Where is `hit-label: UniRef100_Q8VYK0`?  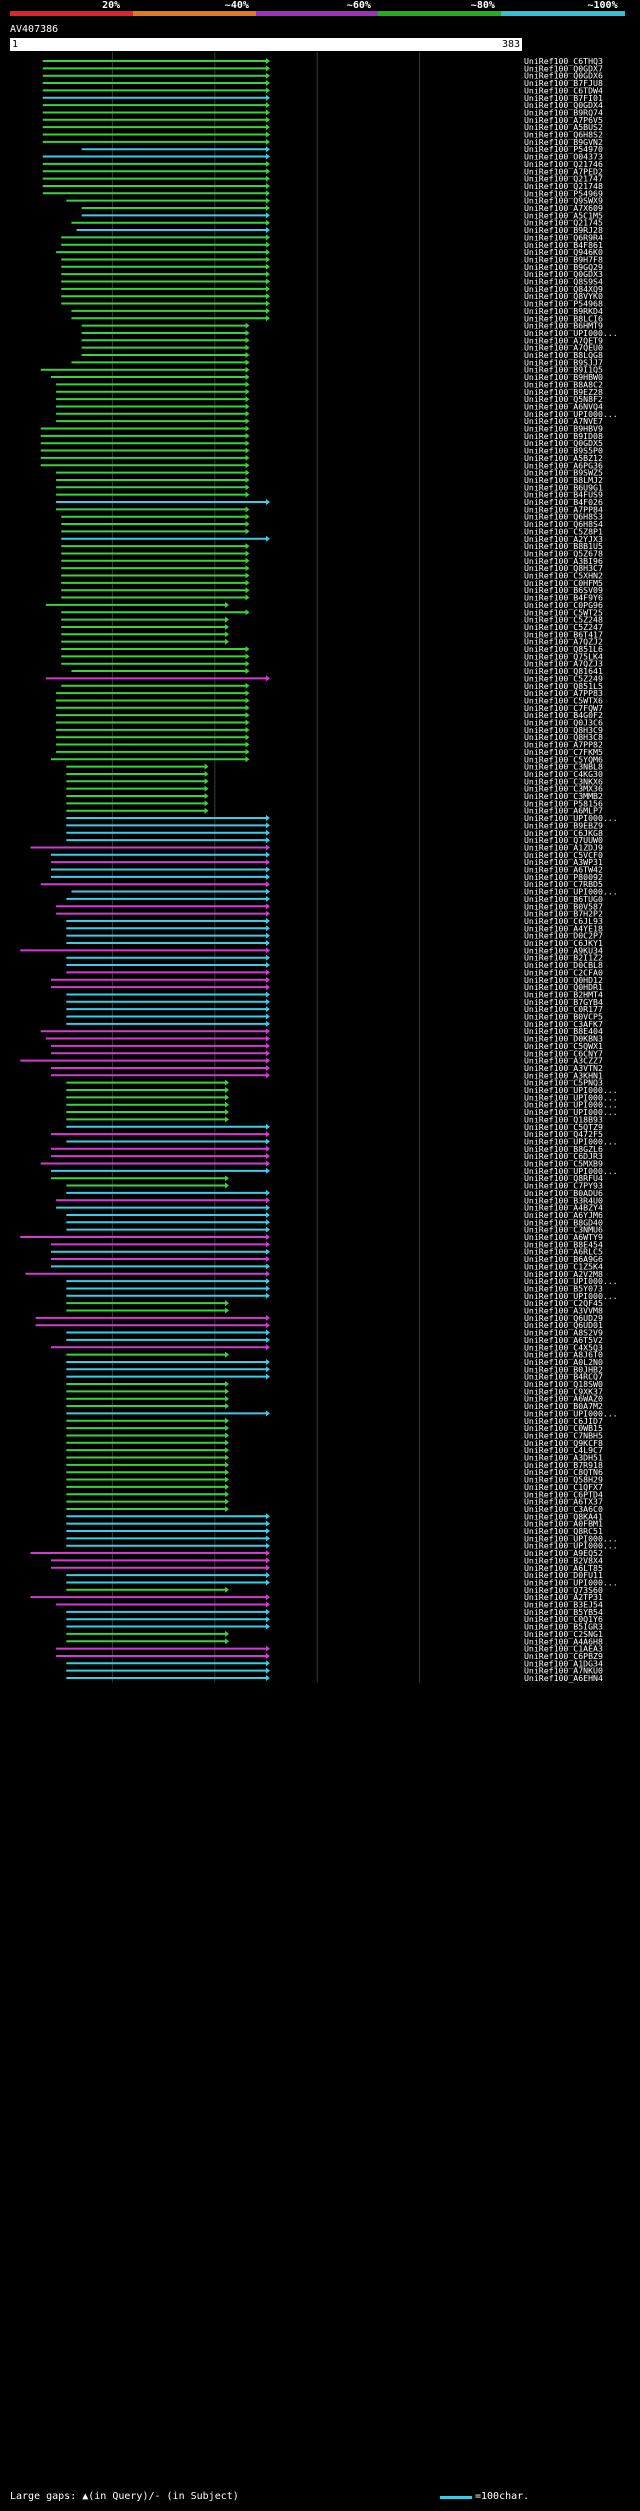 hit-label: UniRef100_Q8VYK0 is located at coordinates (563, 296).